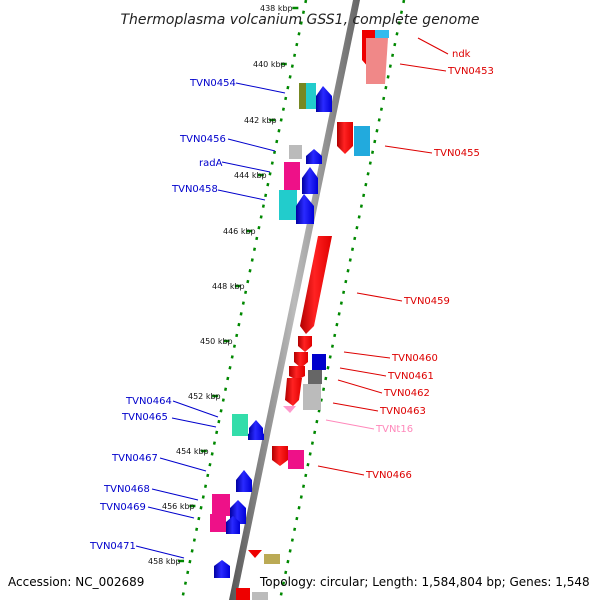  What do you see at coordinates (296, 459) in the screenshot?
I see `gene-TVN0466b-shape` at bounding box center [296, 459].